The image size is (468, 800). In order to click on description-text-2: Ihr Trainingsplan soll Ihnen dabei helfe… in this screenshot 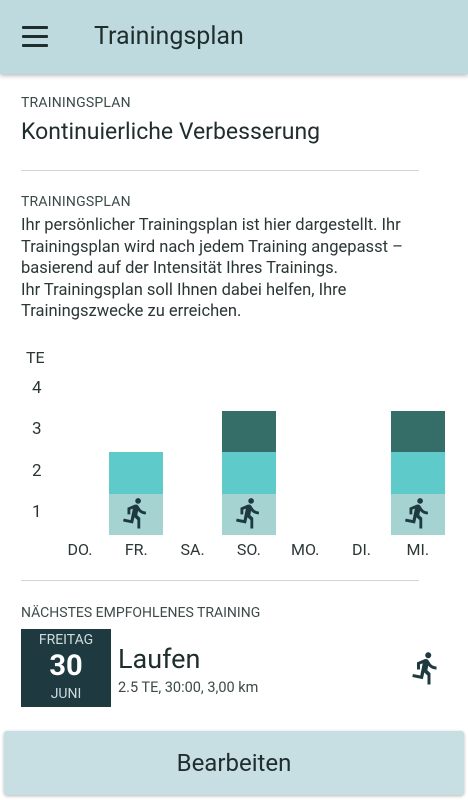, I will do `click(184, 301)`.